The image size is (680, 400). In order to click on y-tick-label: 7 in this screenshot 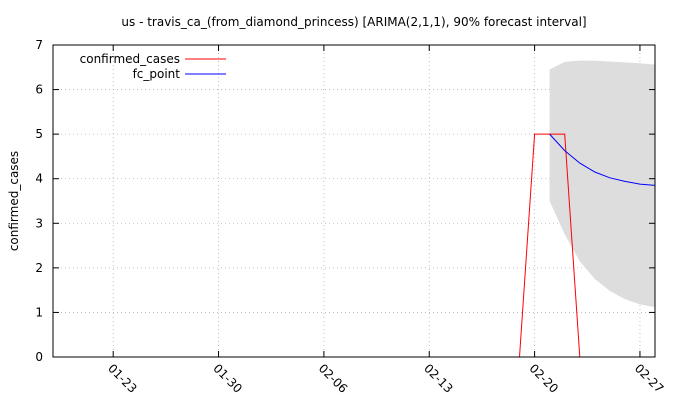, I will do `click(39, 45)`.